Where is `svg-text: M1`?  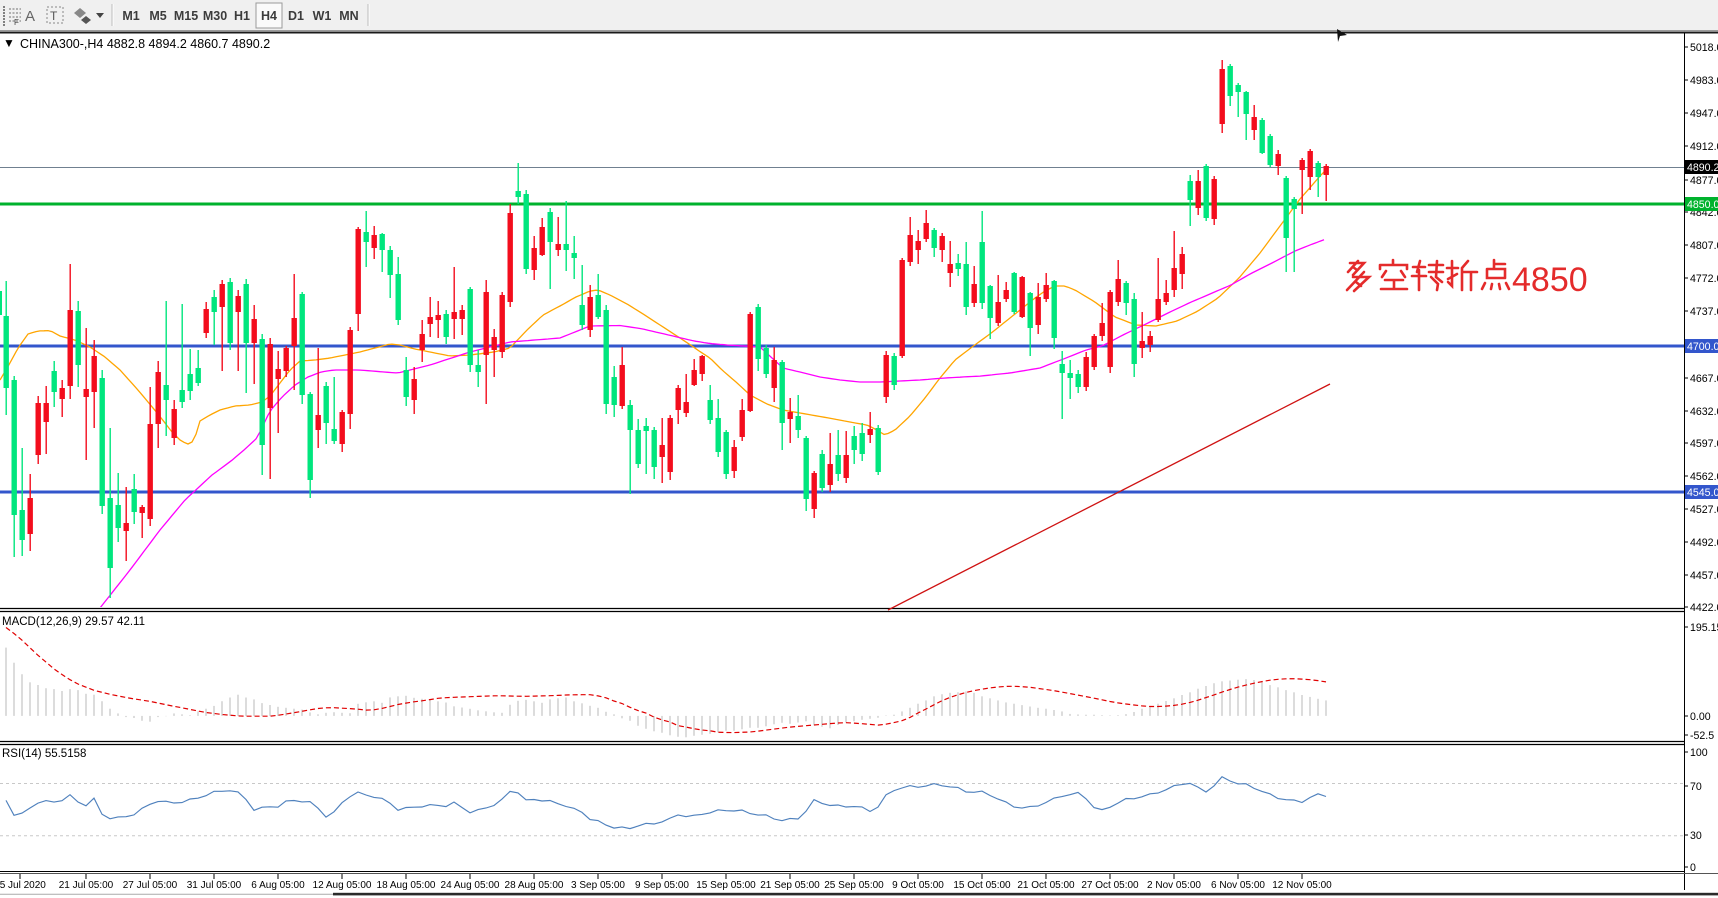 svg-text: M1 is located at coordinates (130, 16).